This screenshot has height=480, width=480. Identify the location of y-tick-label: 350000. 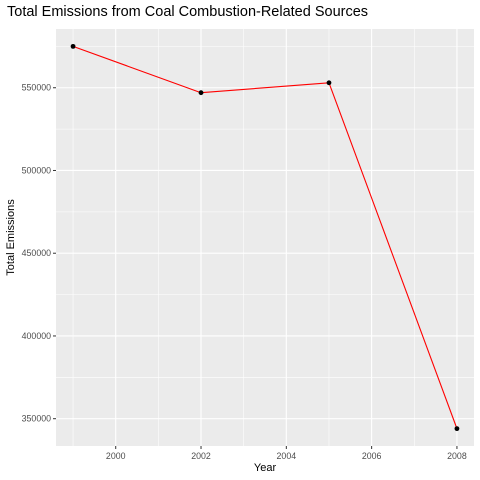
(36, 419).